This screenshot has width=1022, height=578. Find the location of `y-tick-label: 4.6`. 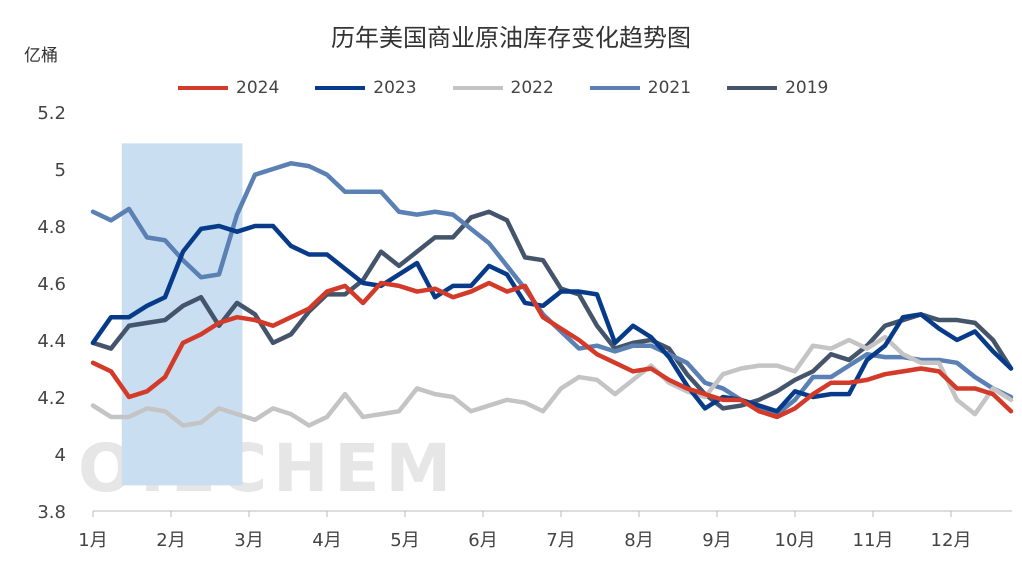

y-tick-label: 4.6 is located at coordinates (51, 284).